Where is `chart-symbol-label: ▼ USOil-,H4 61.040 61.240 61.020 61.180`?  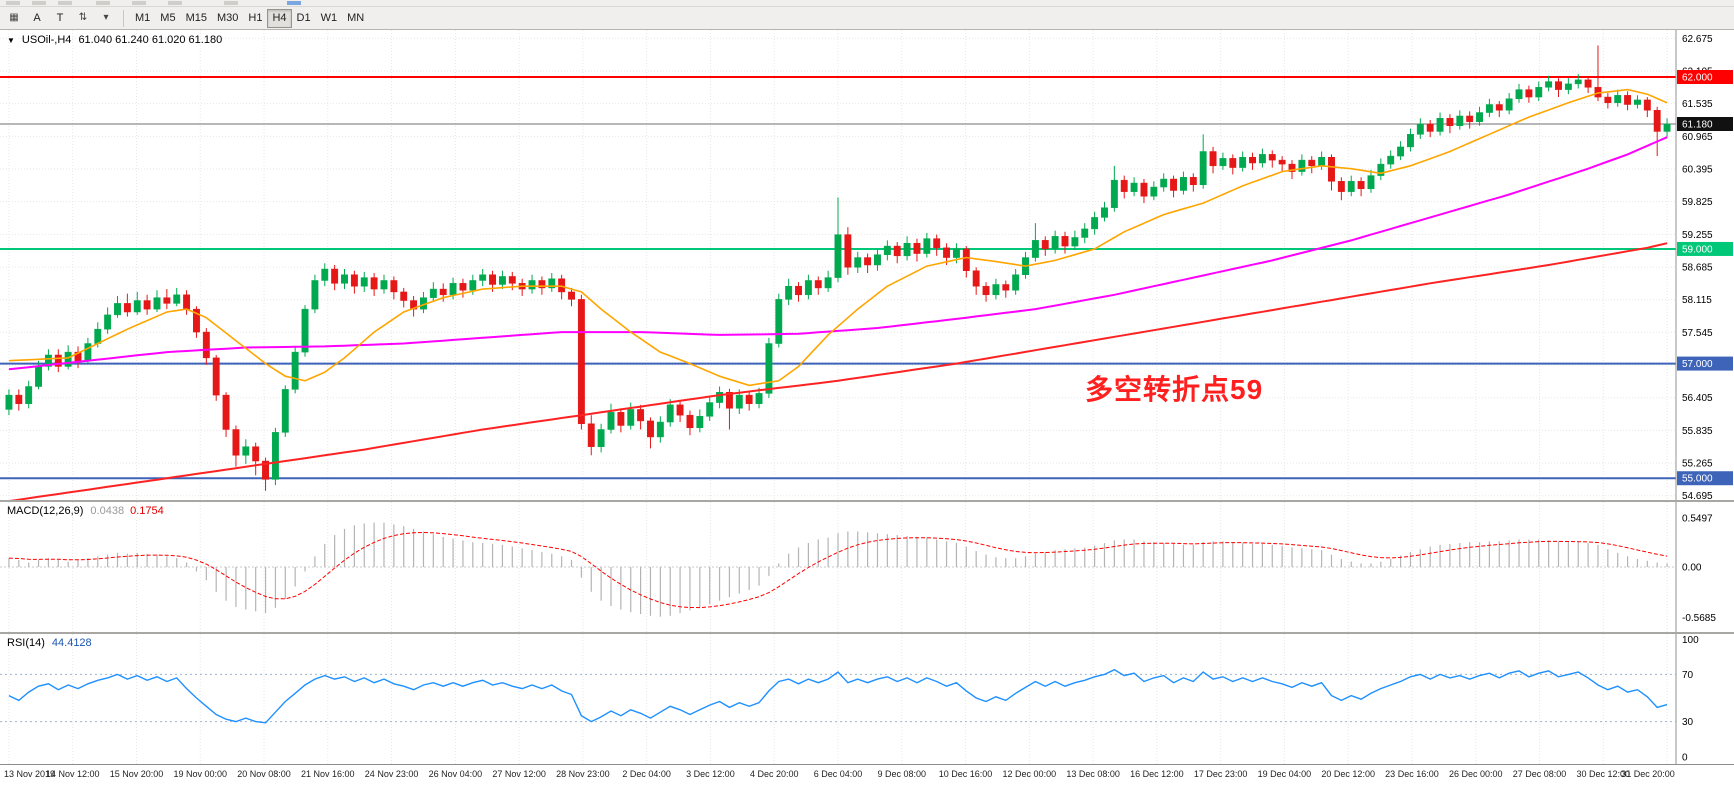 chart-symbol-label: ▼ USOil-,H4 61.040 61.240 61.020 61.180 is located at coordinates (114, 40).